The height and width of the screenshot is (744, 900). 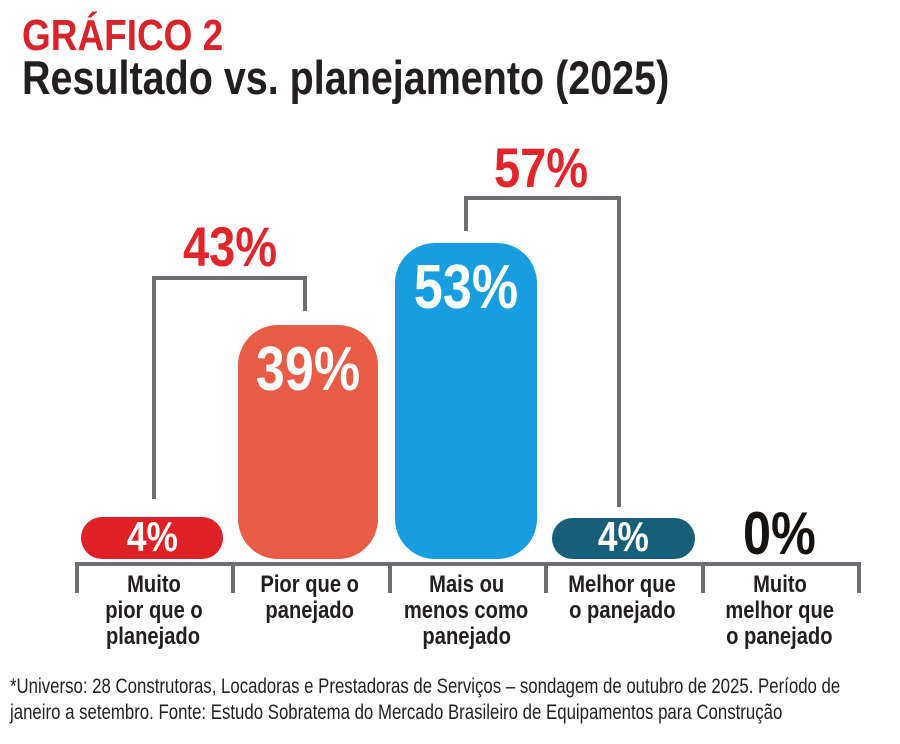 I want to click on category-label-line: menos como, so click(x=466, y=610).